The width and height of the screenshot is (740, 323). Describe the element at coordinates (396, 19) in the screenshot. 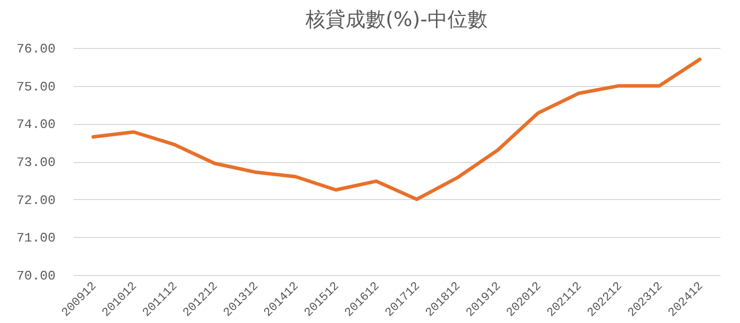

I see `chart-title: 核貸成數(%)-中位數` at that location.